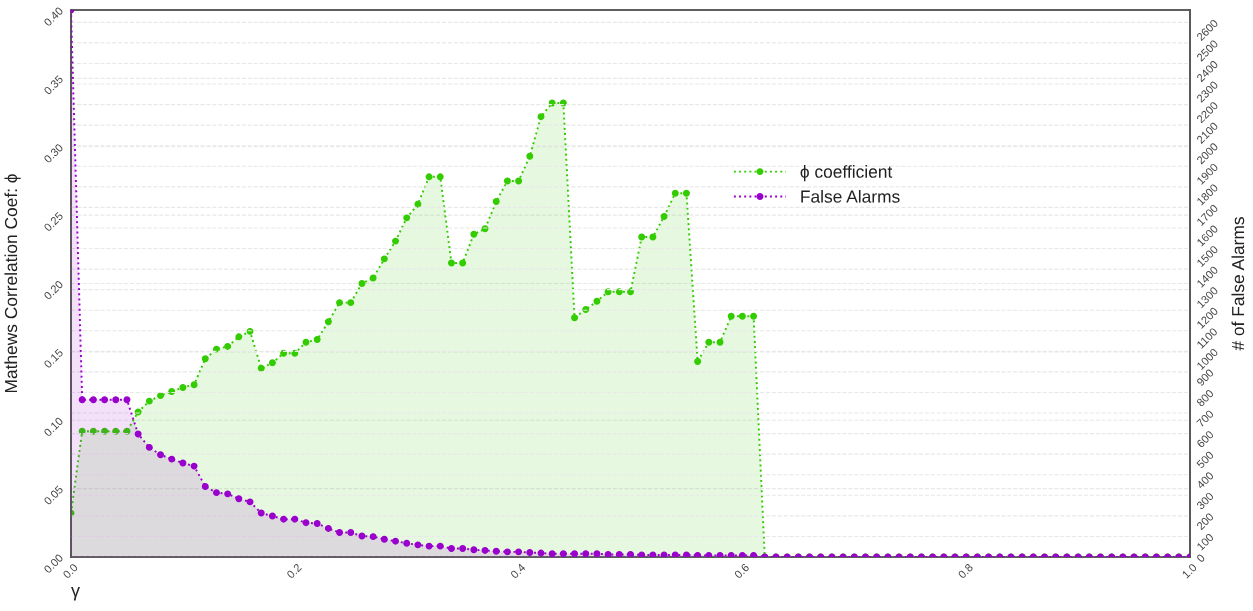 The height and width of the screenshot is (611, 1253). What do you see at coordinates (1205, 439) in the screenshot?
I see `y2-tick-label: 600` at bounding box center [1205, 439].